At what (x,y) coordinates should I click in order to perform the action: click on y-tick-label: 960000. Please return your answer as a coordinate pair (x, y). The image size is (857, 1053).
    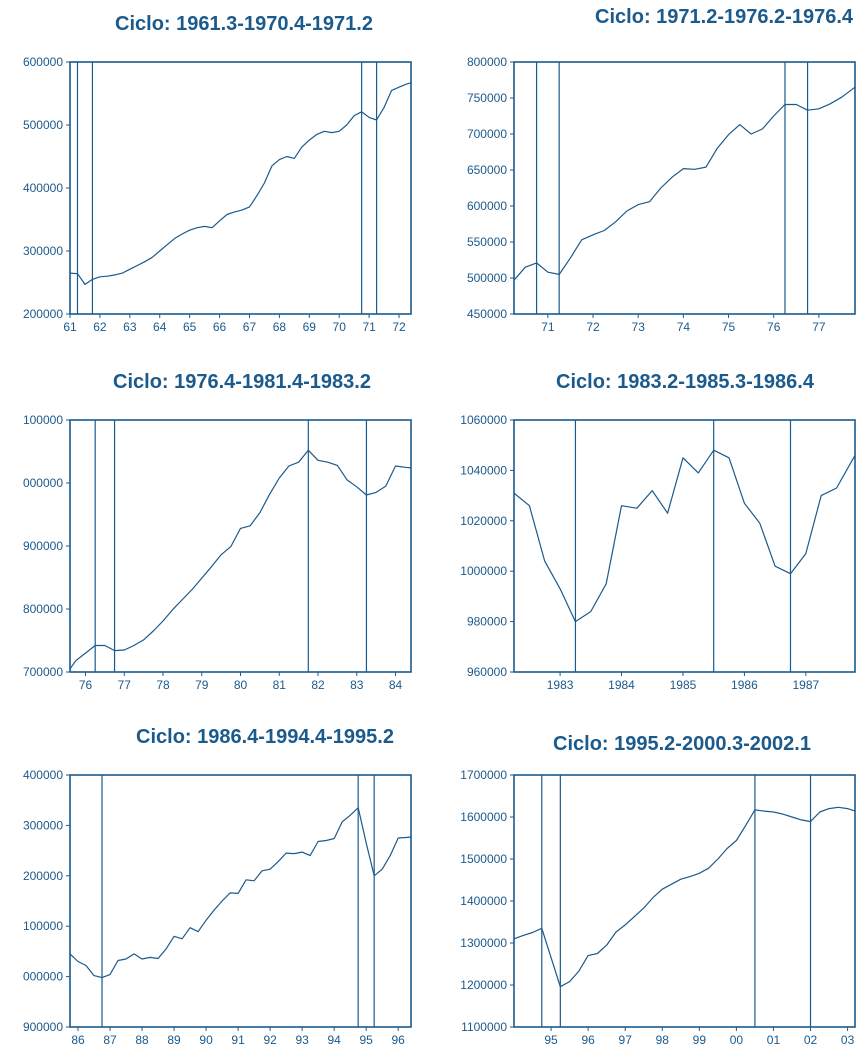
    Looking at the image, I should click on (487, 672).